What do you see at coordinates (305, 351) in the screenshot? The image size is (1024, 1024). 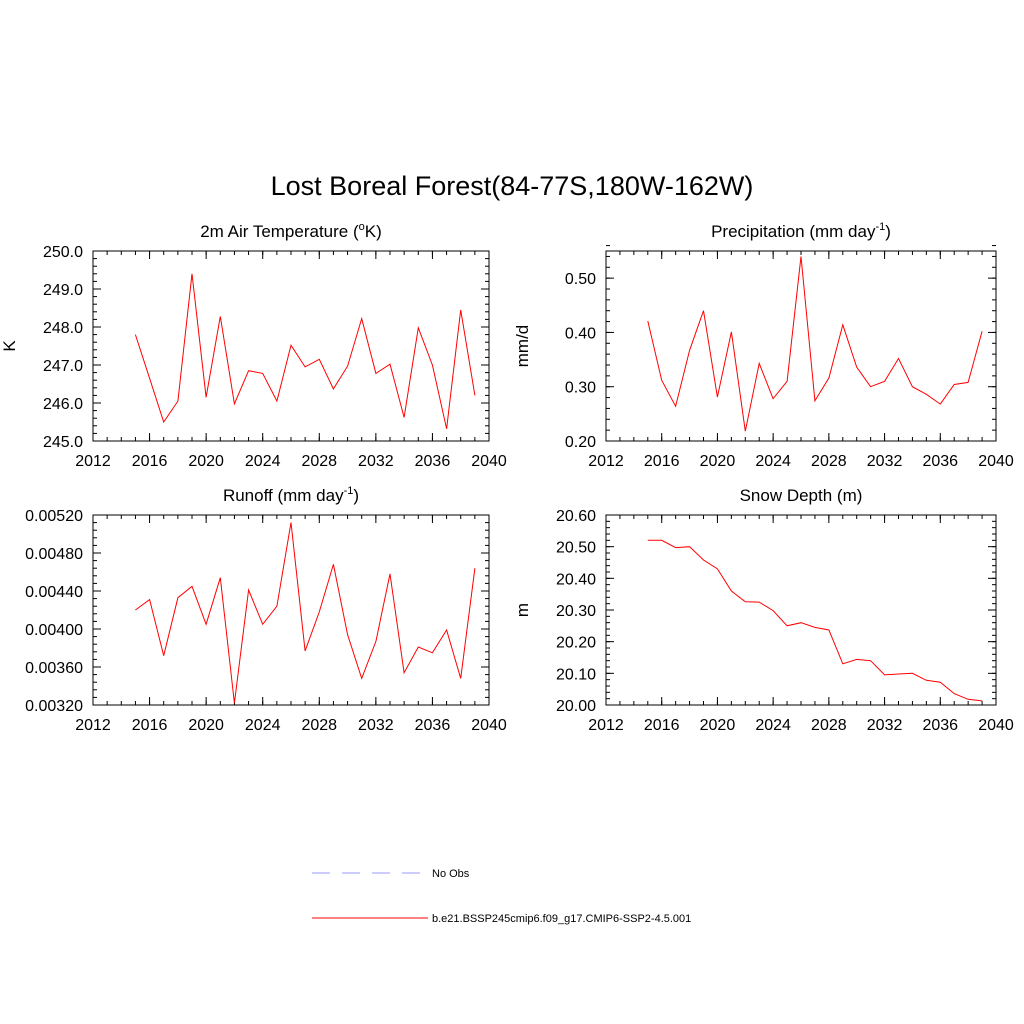 I see `air-temperature-series-line` at bounding box center [305, 351].